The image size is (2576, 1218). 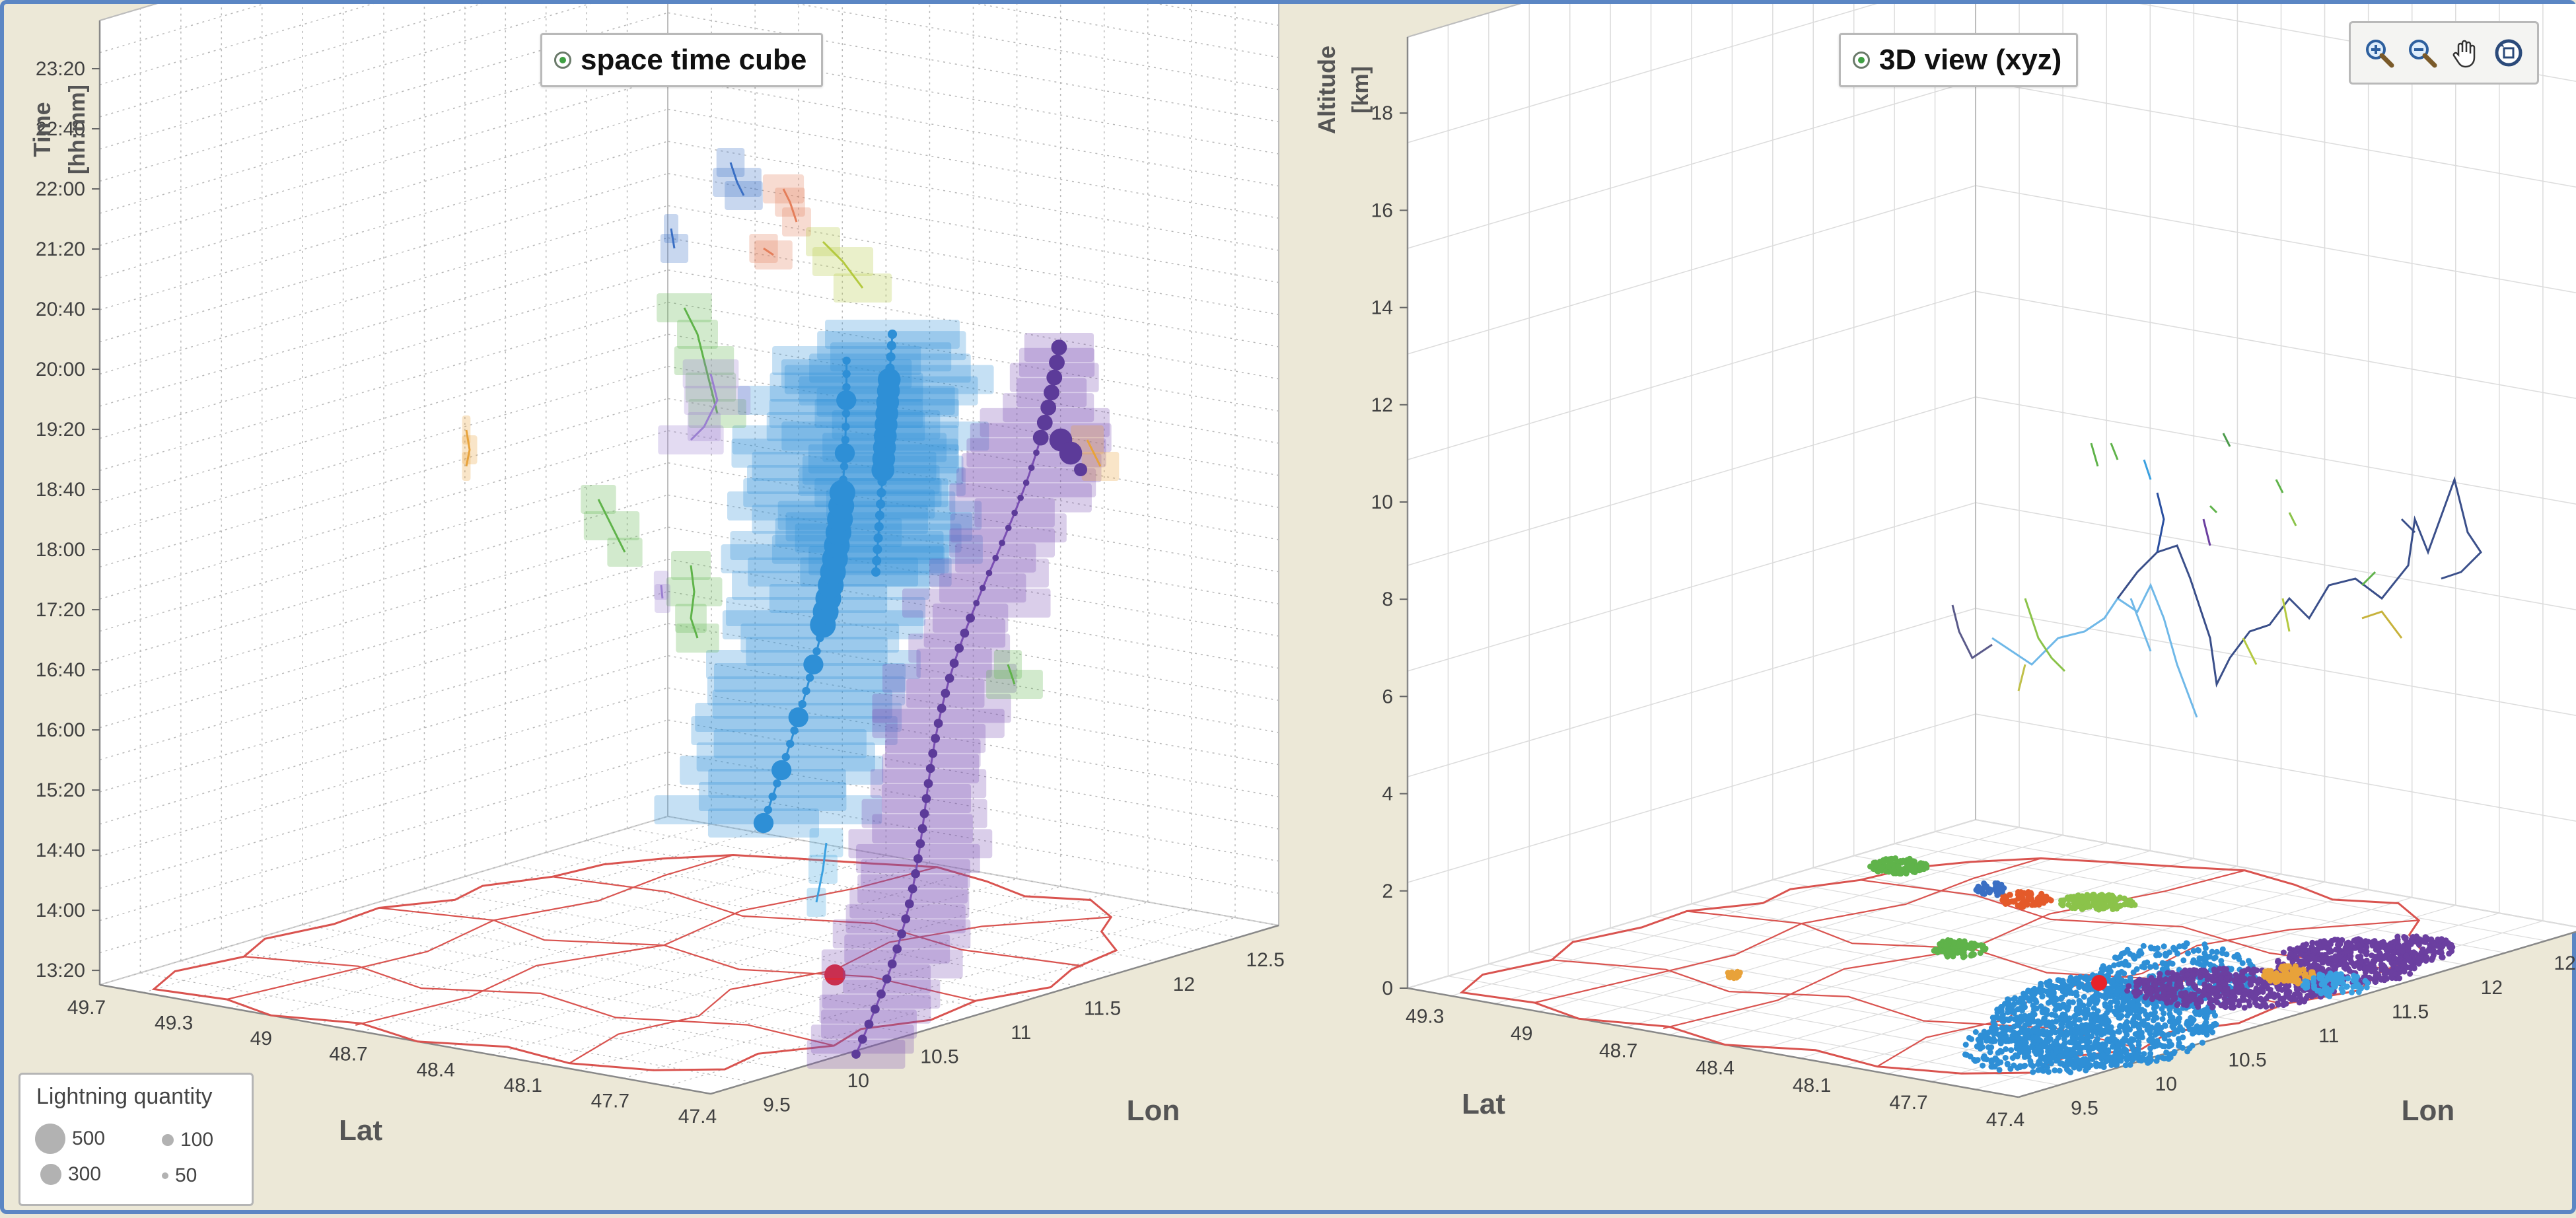 I want to click on legend-item-100: 100, so click(x=184, y=1140).